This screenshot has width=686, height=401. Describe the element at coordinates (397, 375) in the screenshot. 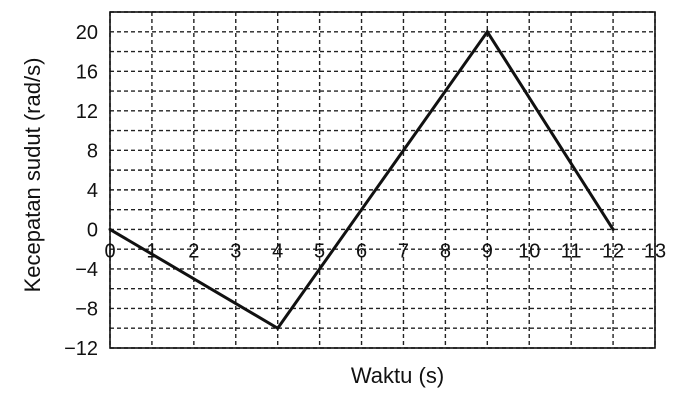

I see `x-axis-label: Waktu (s)` at that location.